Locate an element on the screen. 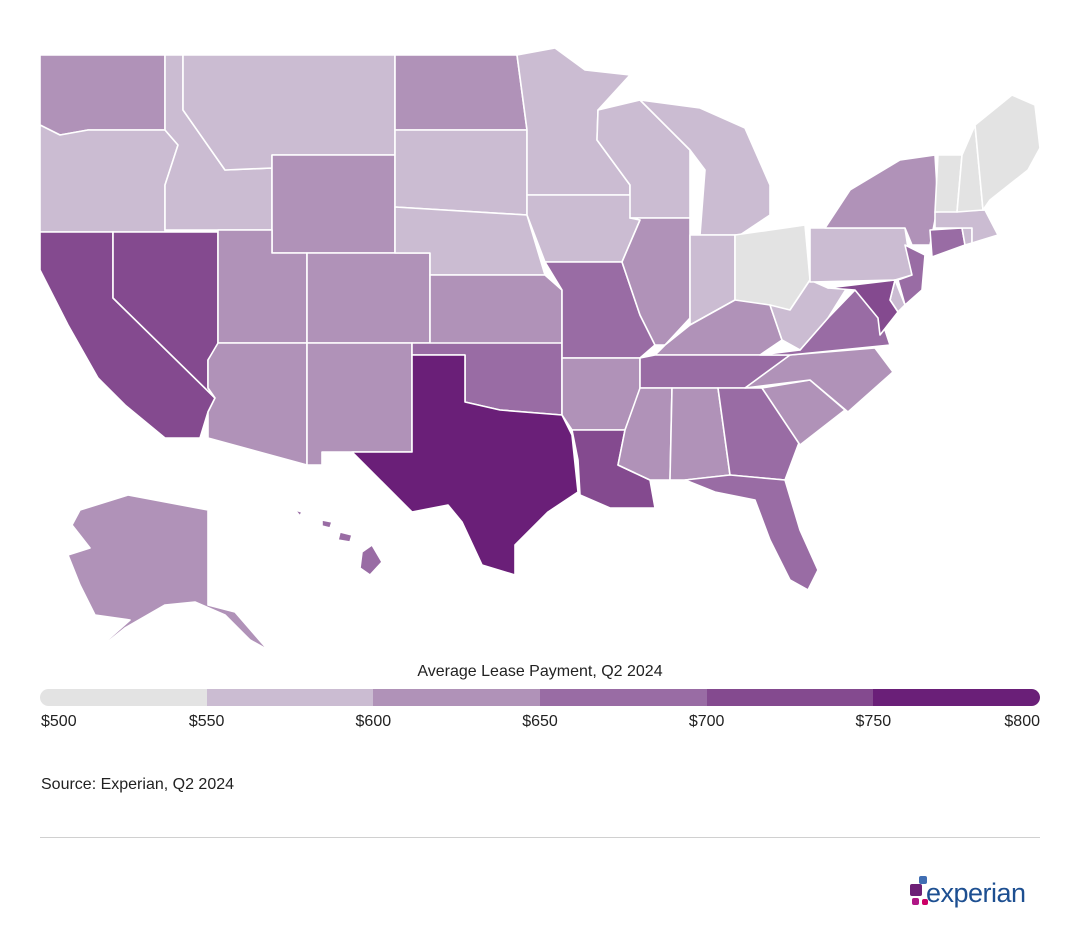 Image resolution: width=1080 pixels, height=950 pixels. state-ME is located at coordinates (1007, 152).